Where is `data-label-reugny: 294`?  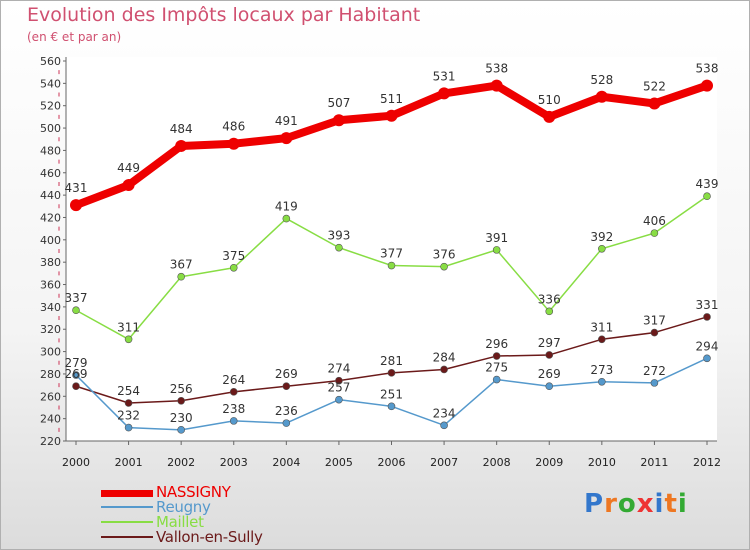 data-label-reugny: 294 is located at coordinates (707, 346).